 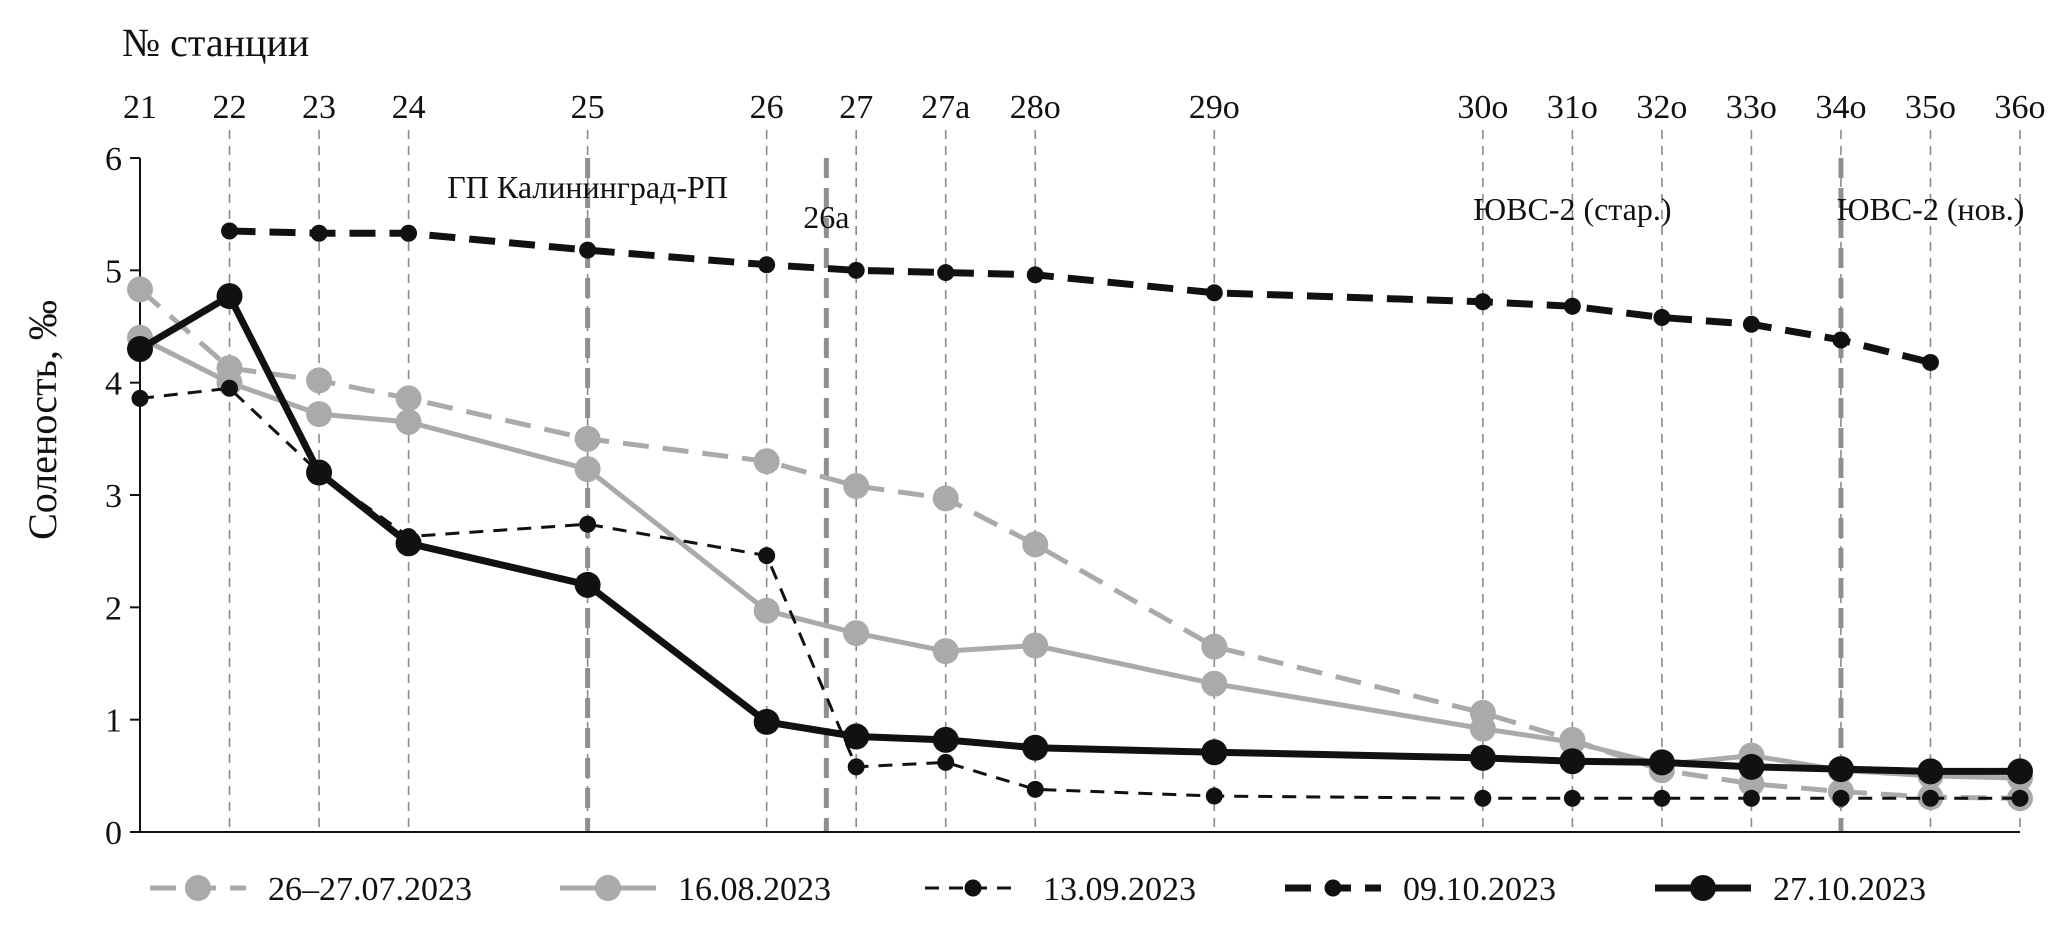 What do you see at coordinates (1849, 889) in the screenshot?
I see `legend-label: 27.10.2023` at bounding box center [1849, 889].